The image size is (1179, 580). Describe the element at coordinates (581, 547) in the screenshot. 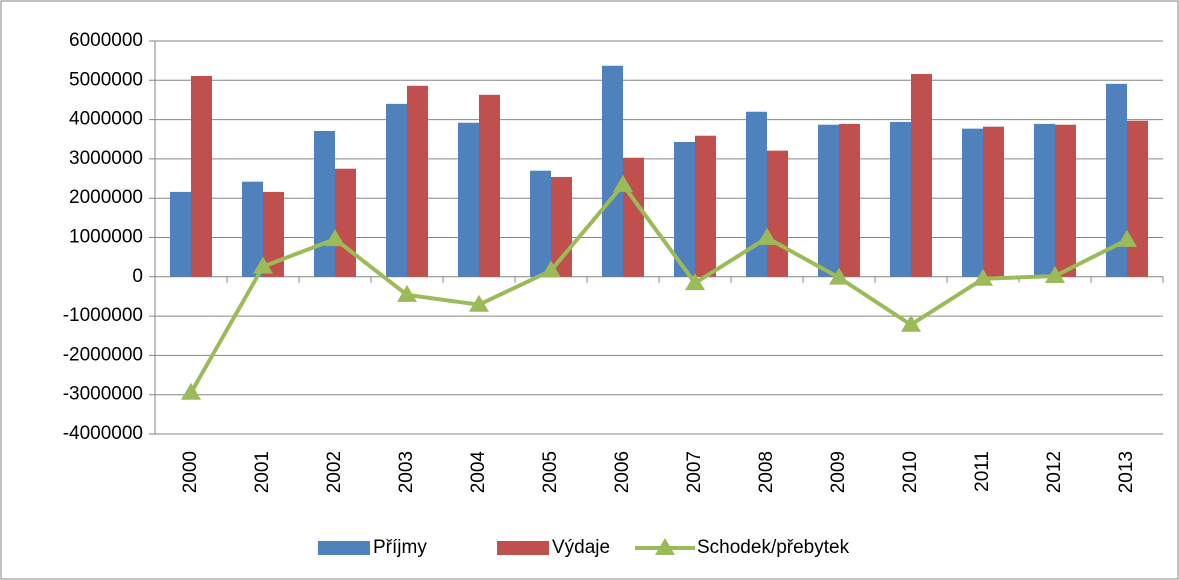

I see `legend-label: Výdaje` at that location.